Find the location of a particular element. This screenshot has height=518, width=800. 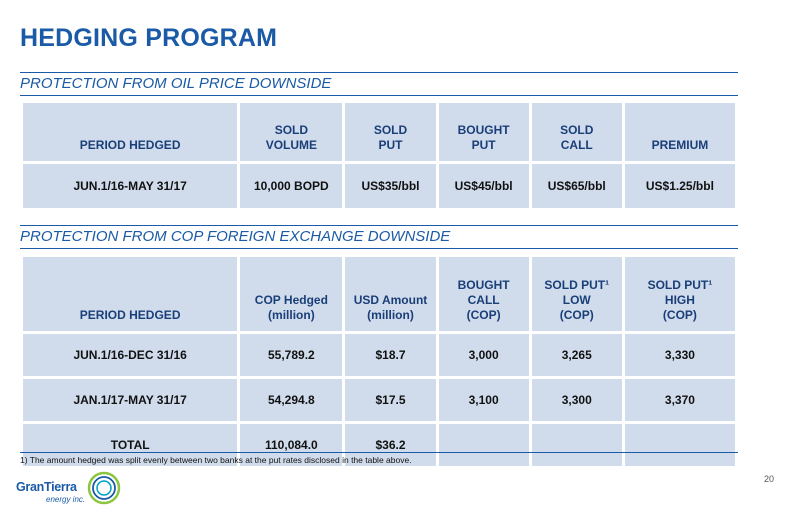

page-number: 20 is located at coordinates (768, 479).